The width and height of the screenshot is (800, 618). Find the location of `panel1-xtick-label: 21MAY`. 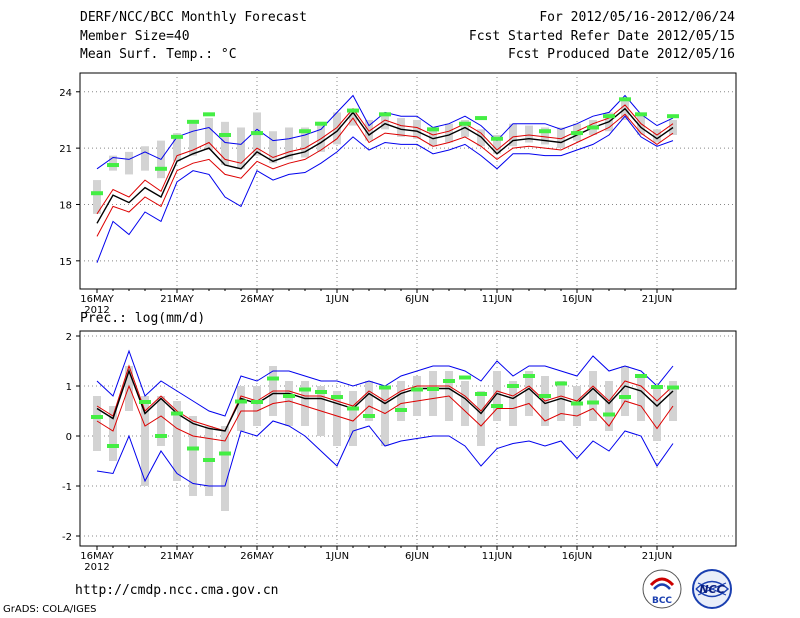

panel1-xtick-label: 21MAY is located at coordinates (177, 299).